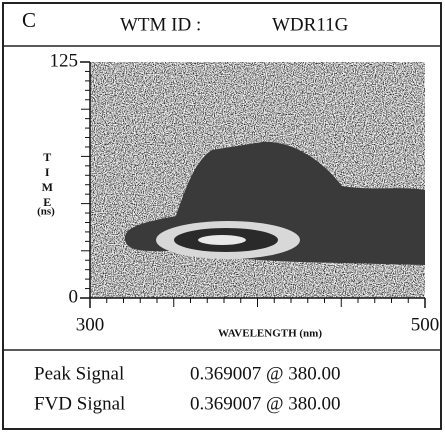 This screenshot has height=433, width=445. I want to click on x-axis-label: WAVELENGTH (nm), so click(270, 334).